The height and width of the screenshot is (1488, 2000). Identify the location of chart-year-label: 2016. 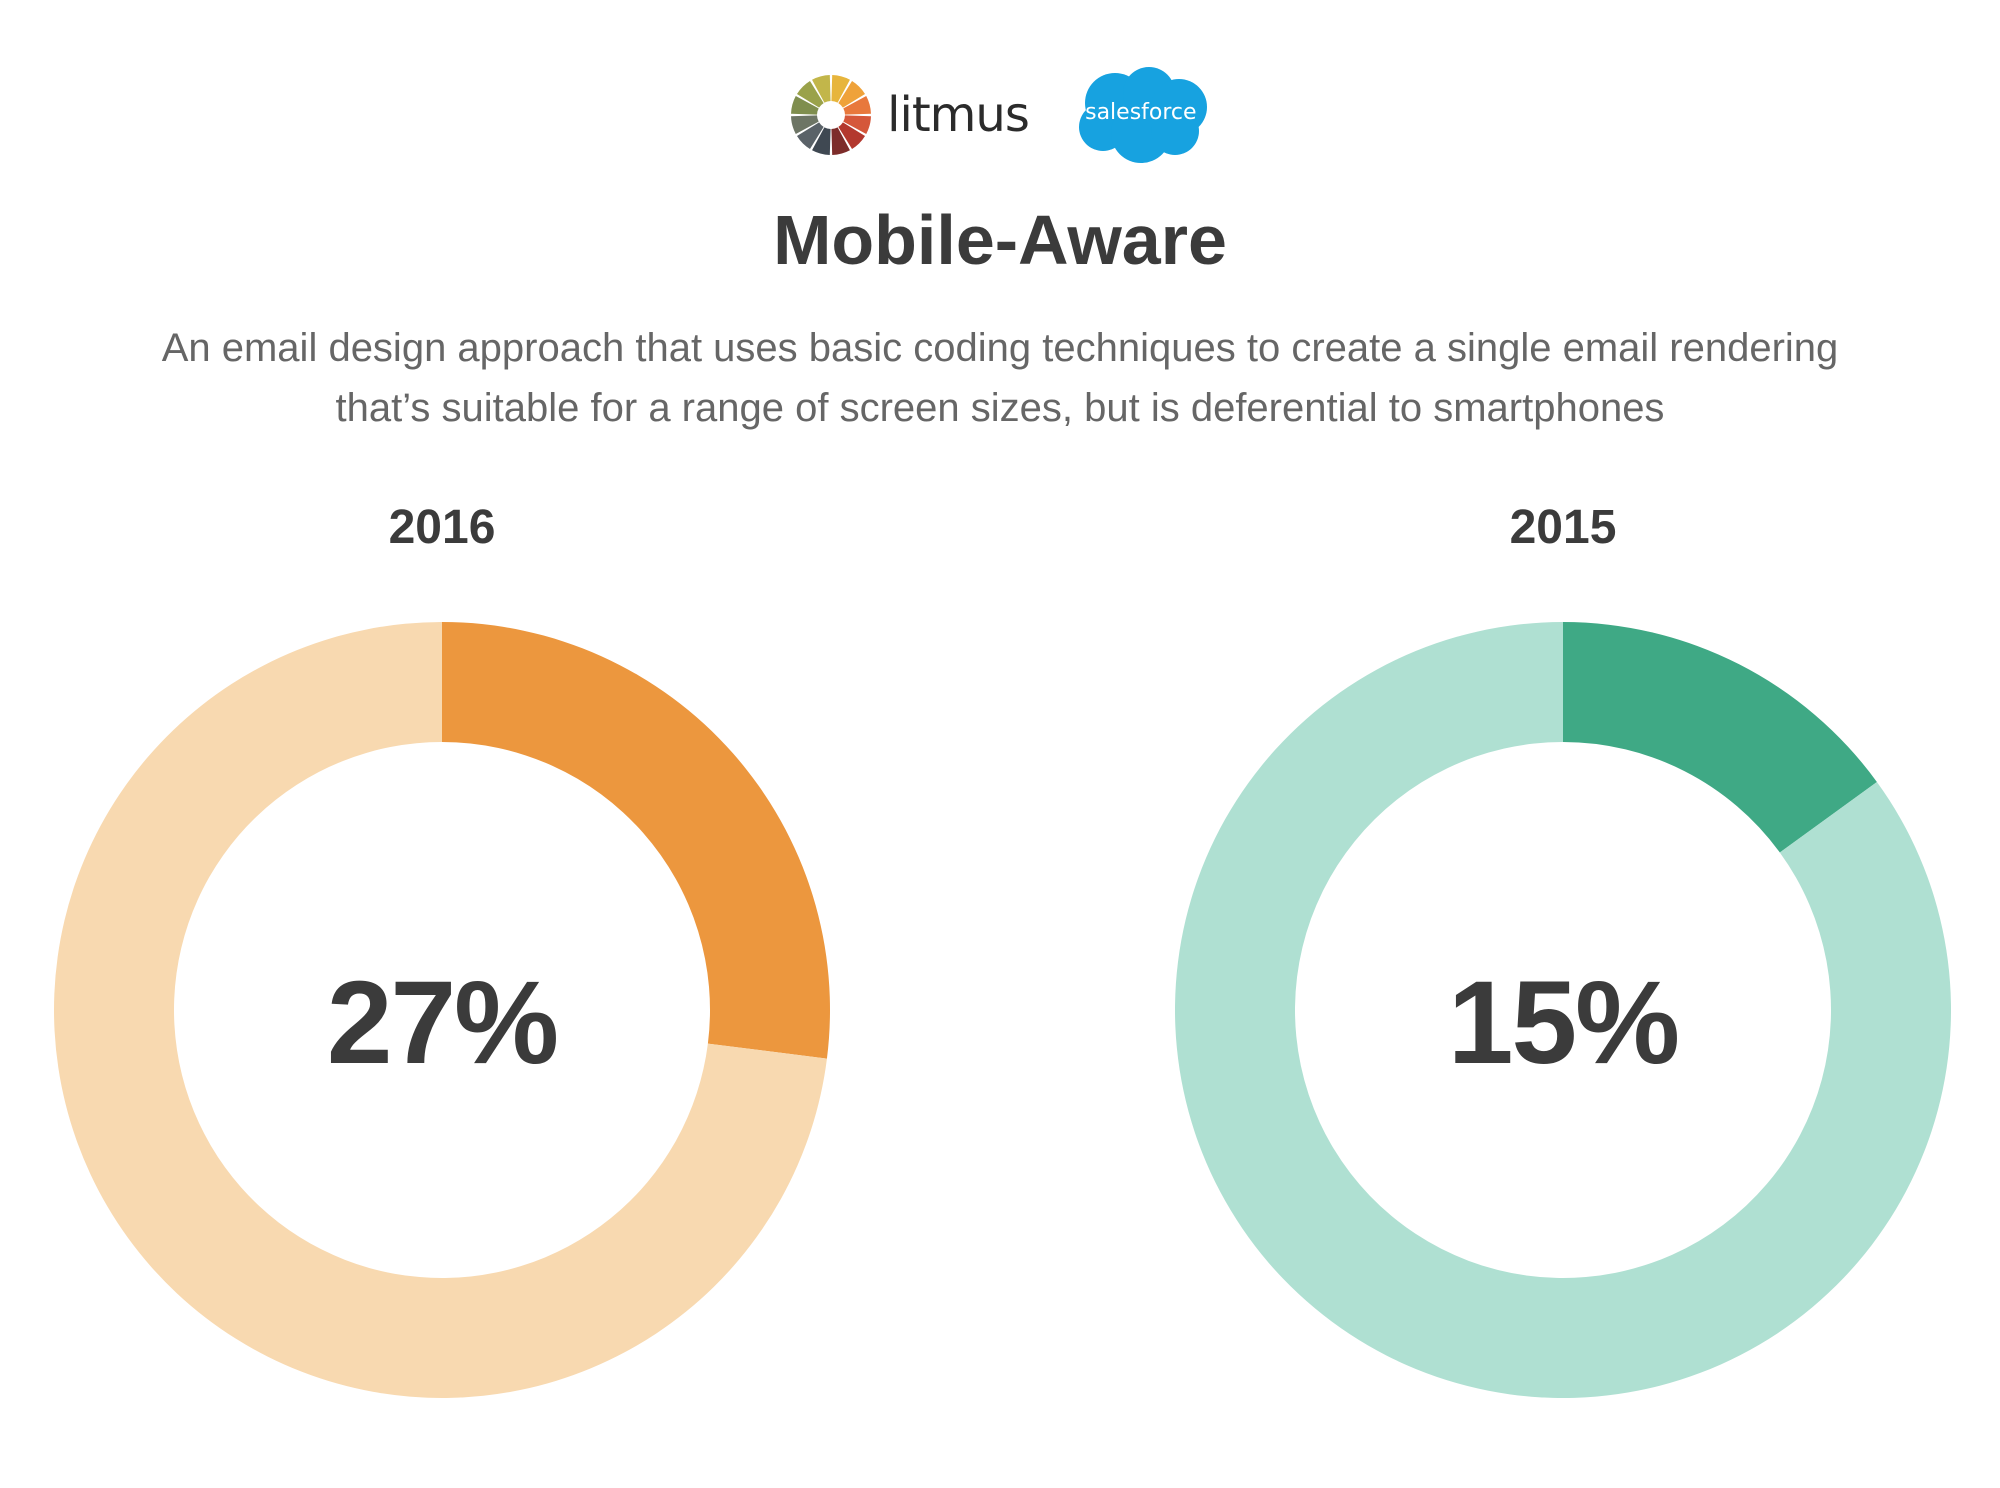
(442, 527).